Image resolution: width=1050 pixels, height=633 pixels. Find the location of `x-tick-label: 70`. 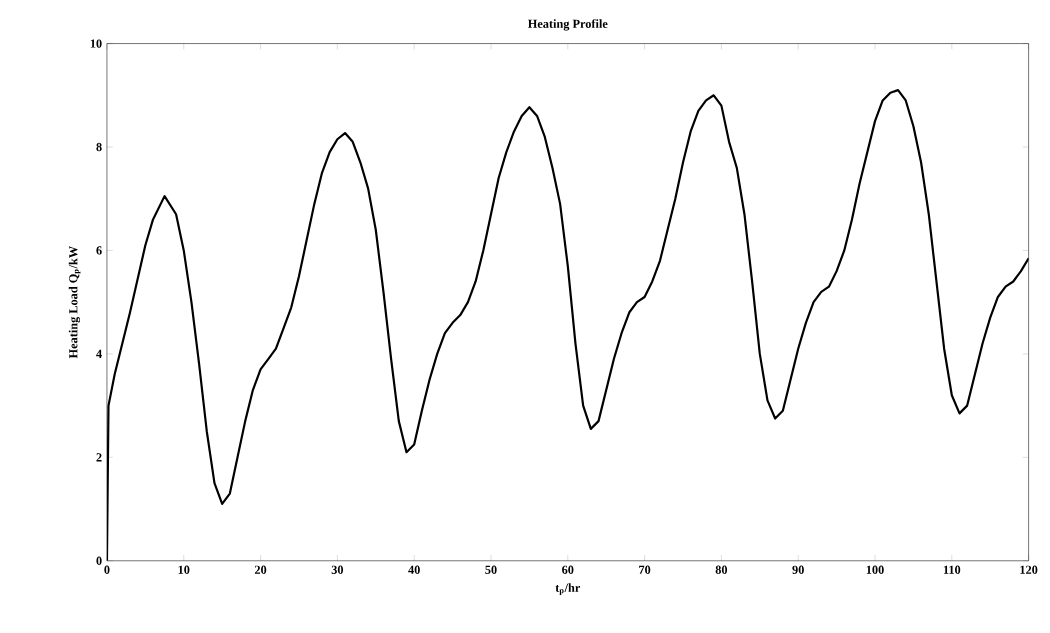

x-tick-label: 70 is located at coordinates (645, 570).